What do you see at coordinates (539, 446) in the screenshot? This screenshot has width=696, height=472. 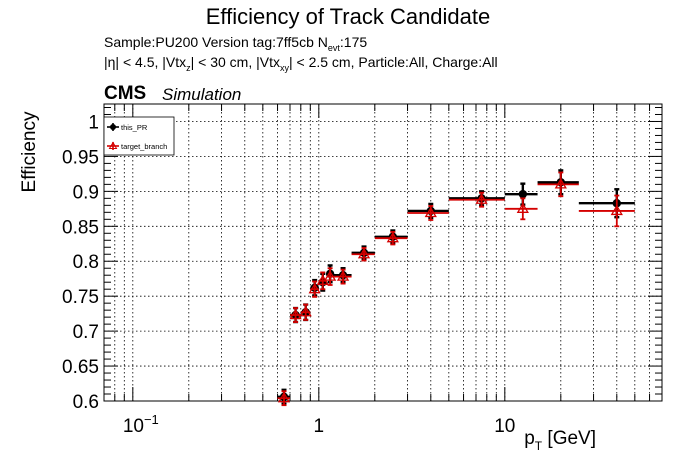 I see `x-axis-label-sub: T` at bounding box center [539, 446].